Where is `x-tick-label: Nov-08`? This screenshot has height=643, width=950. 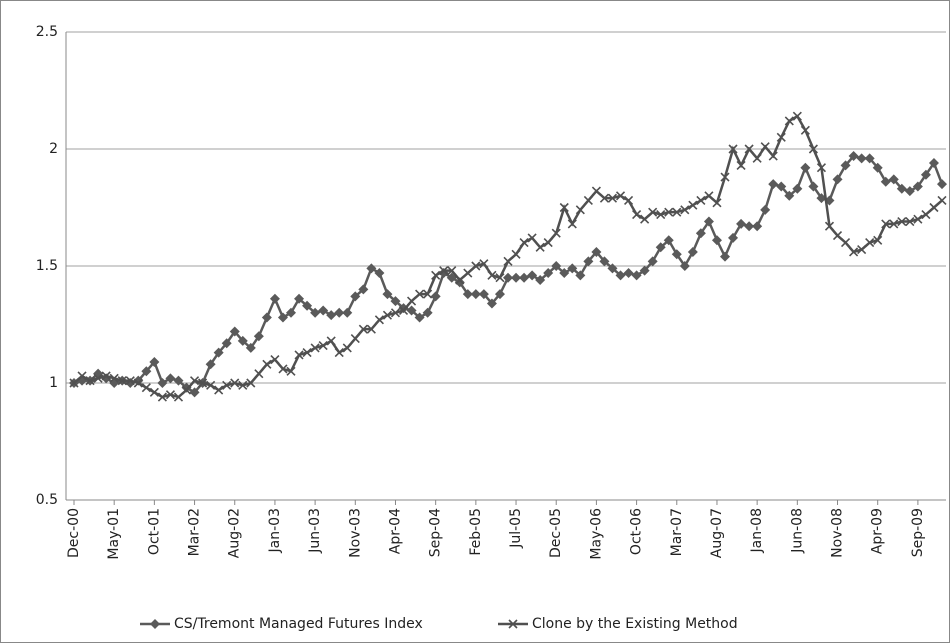
x-tick-label: Nov-08 is located at coordinates (838, 533).